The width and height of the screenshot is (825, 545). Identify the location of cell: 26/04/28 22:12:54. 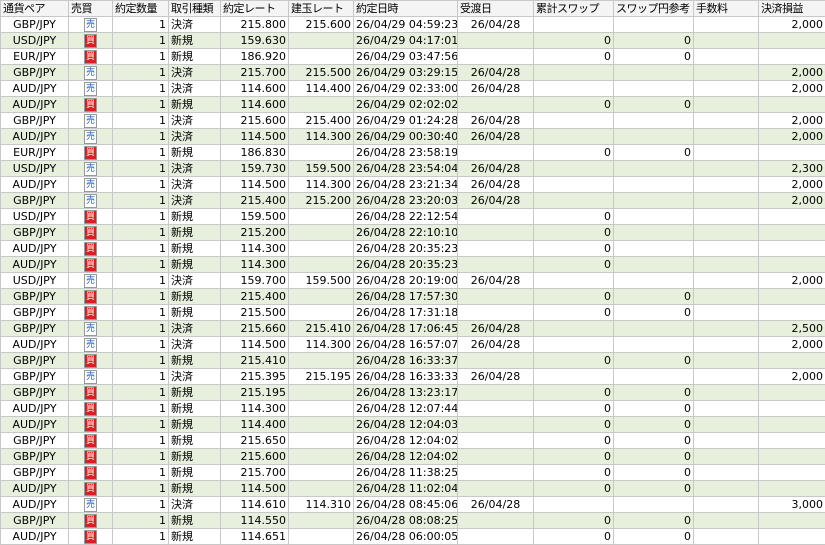
(405, 216).